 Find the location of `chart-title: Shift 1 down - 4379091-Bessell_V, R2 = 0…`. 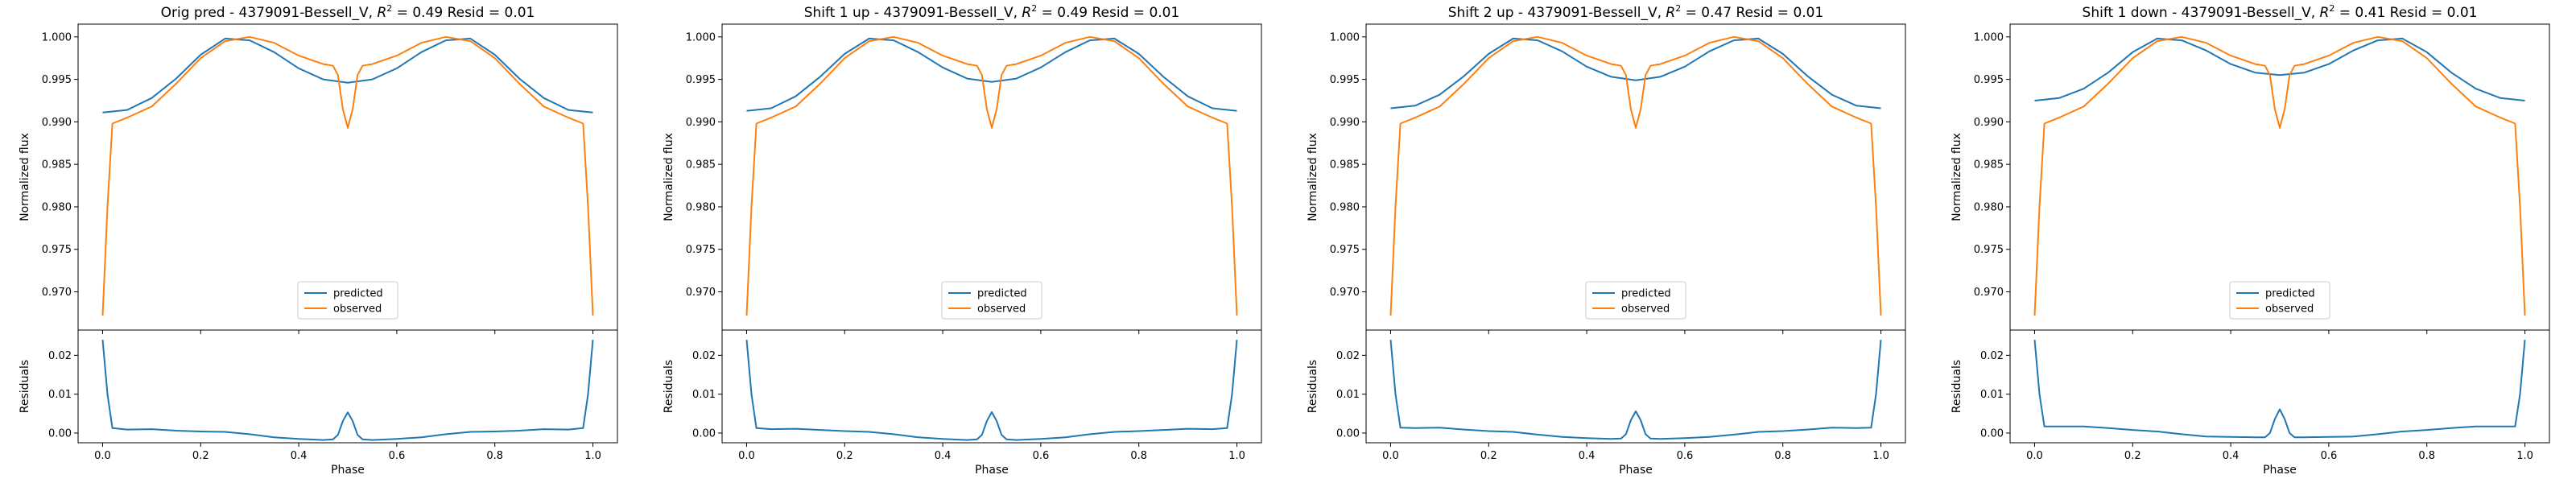

chart-title: Shift 1 down - 4379091-Bessell_V, R2 = 0… is located at coordinates (2280, 12).